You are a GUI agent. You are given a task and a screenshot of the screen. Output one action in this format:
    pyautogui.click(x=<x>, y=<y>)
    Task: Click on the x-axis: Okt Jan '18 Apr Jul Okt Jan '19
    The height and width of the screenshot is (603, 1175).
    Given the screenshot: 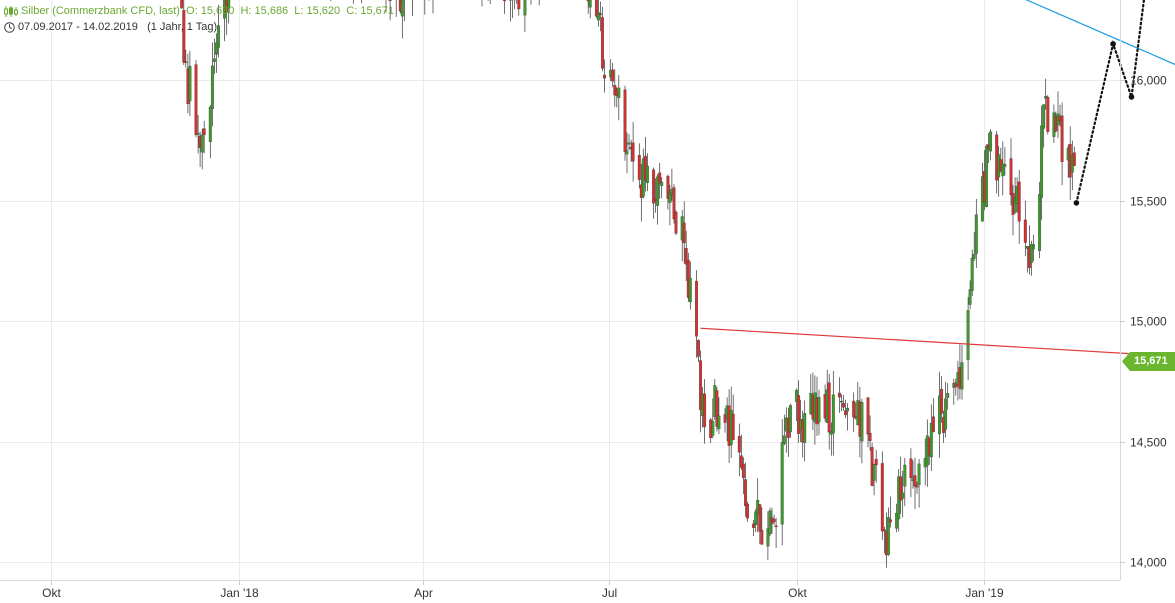 What is the action you would take?
    pyautogui.click(x=523, y=590)
    